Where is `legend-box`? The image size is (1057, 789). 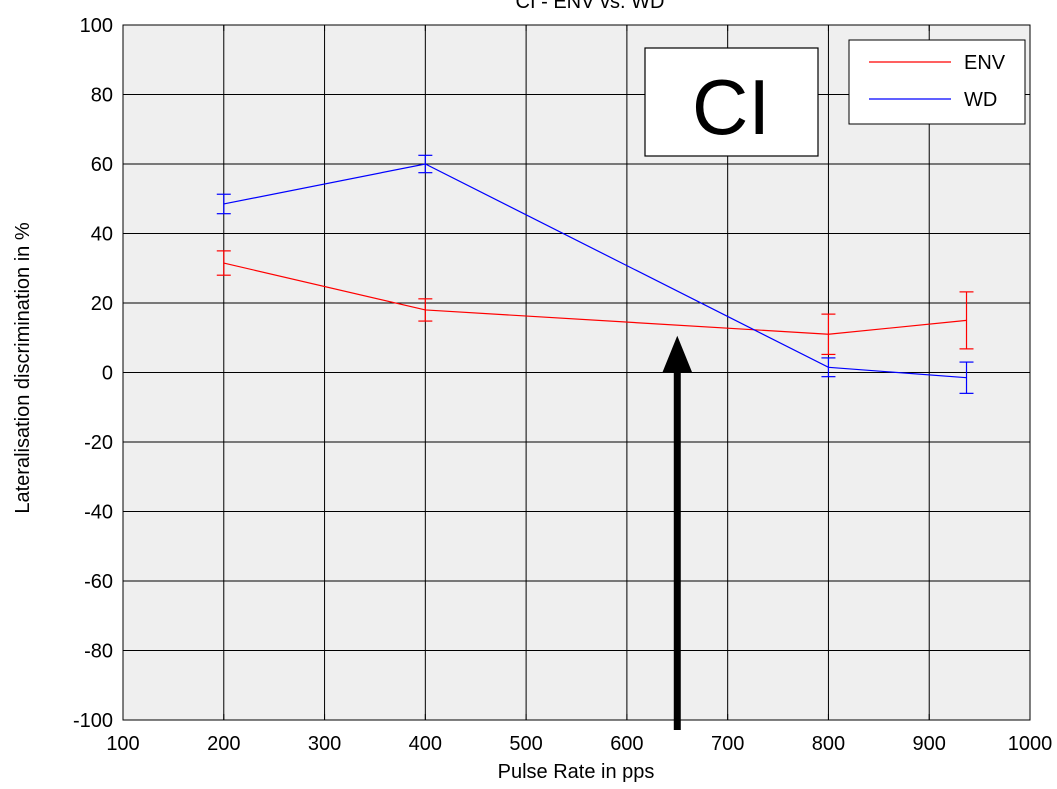
legend-box is located at coordinates (937, 82).